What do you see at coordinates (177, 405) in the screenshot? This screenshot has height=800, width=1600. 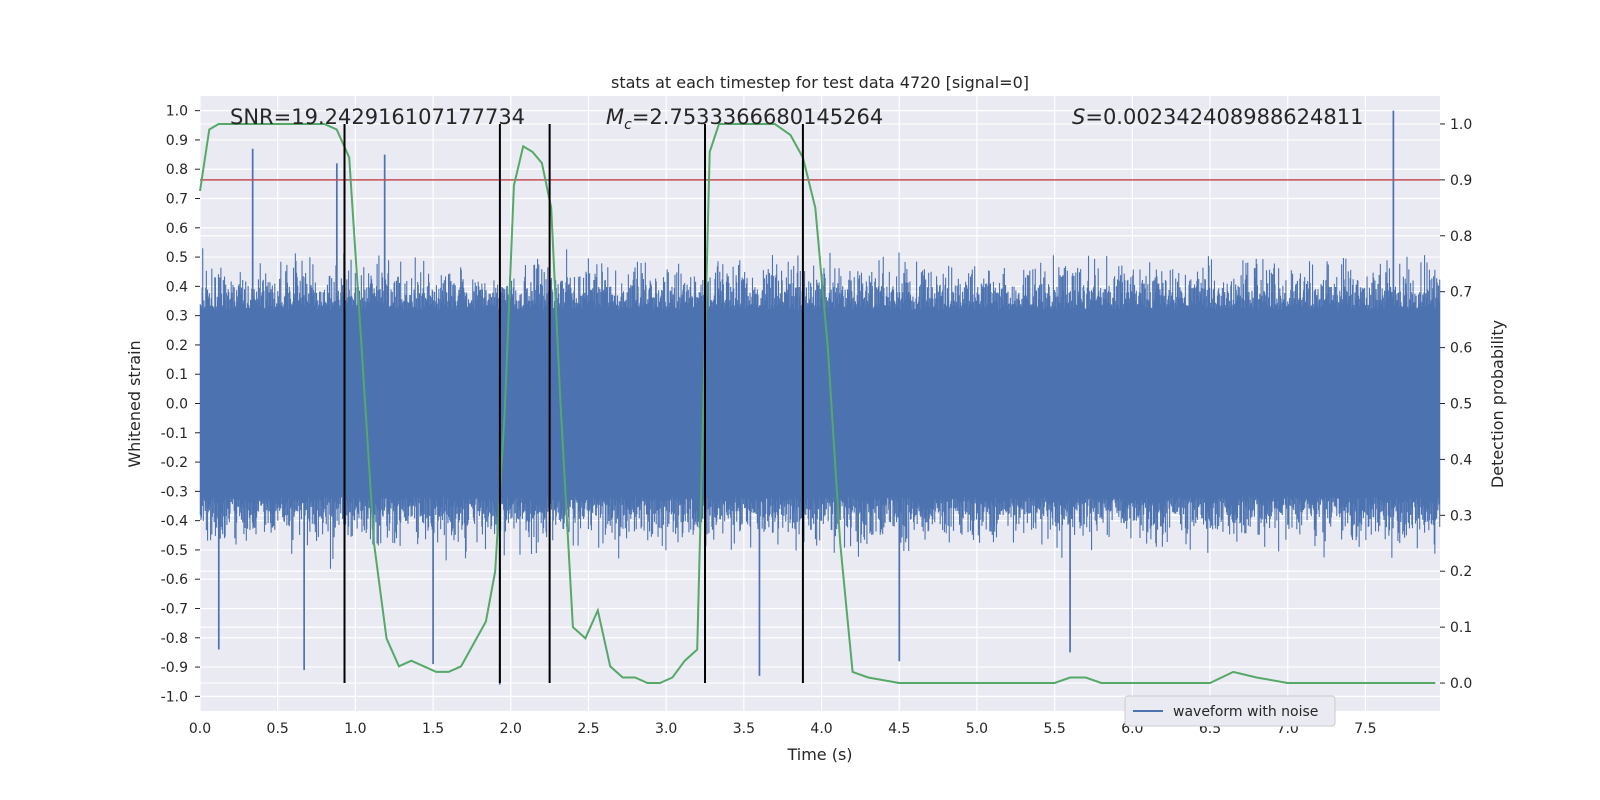 I see `y-left-tick-label: 0.0` at bounding box center [177, 405].